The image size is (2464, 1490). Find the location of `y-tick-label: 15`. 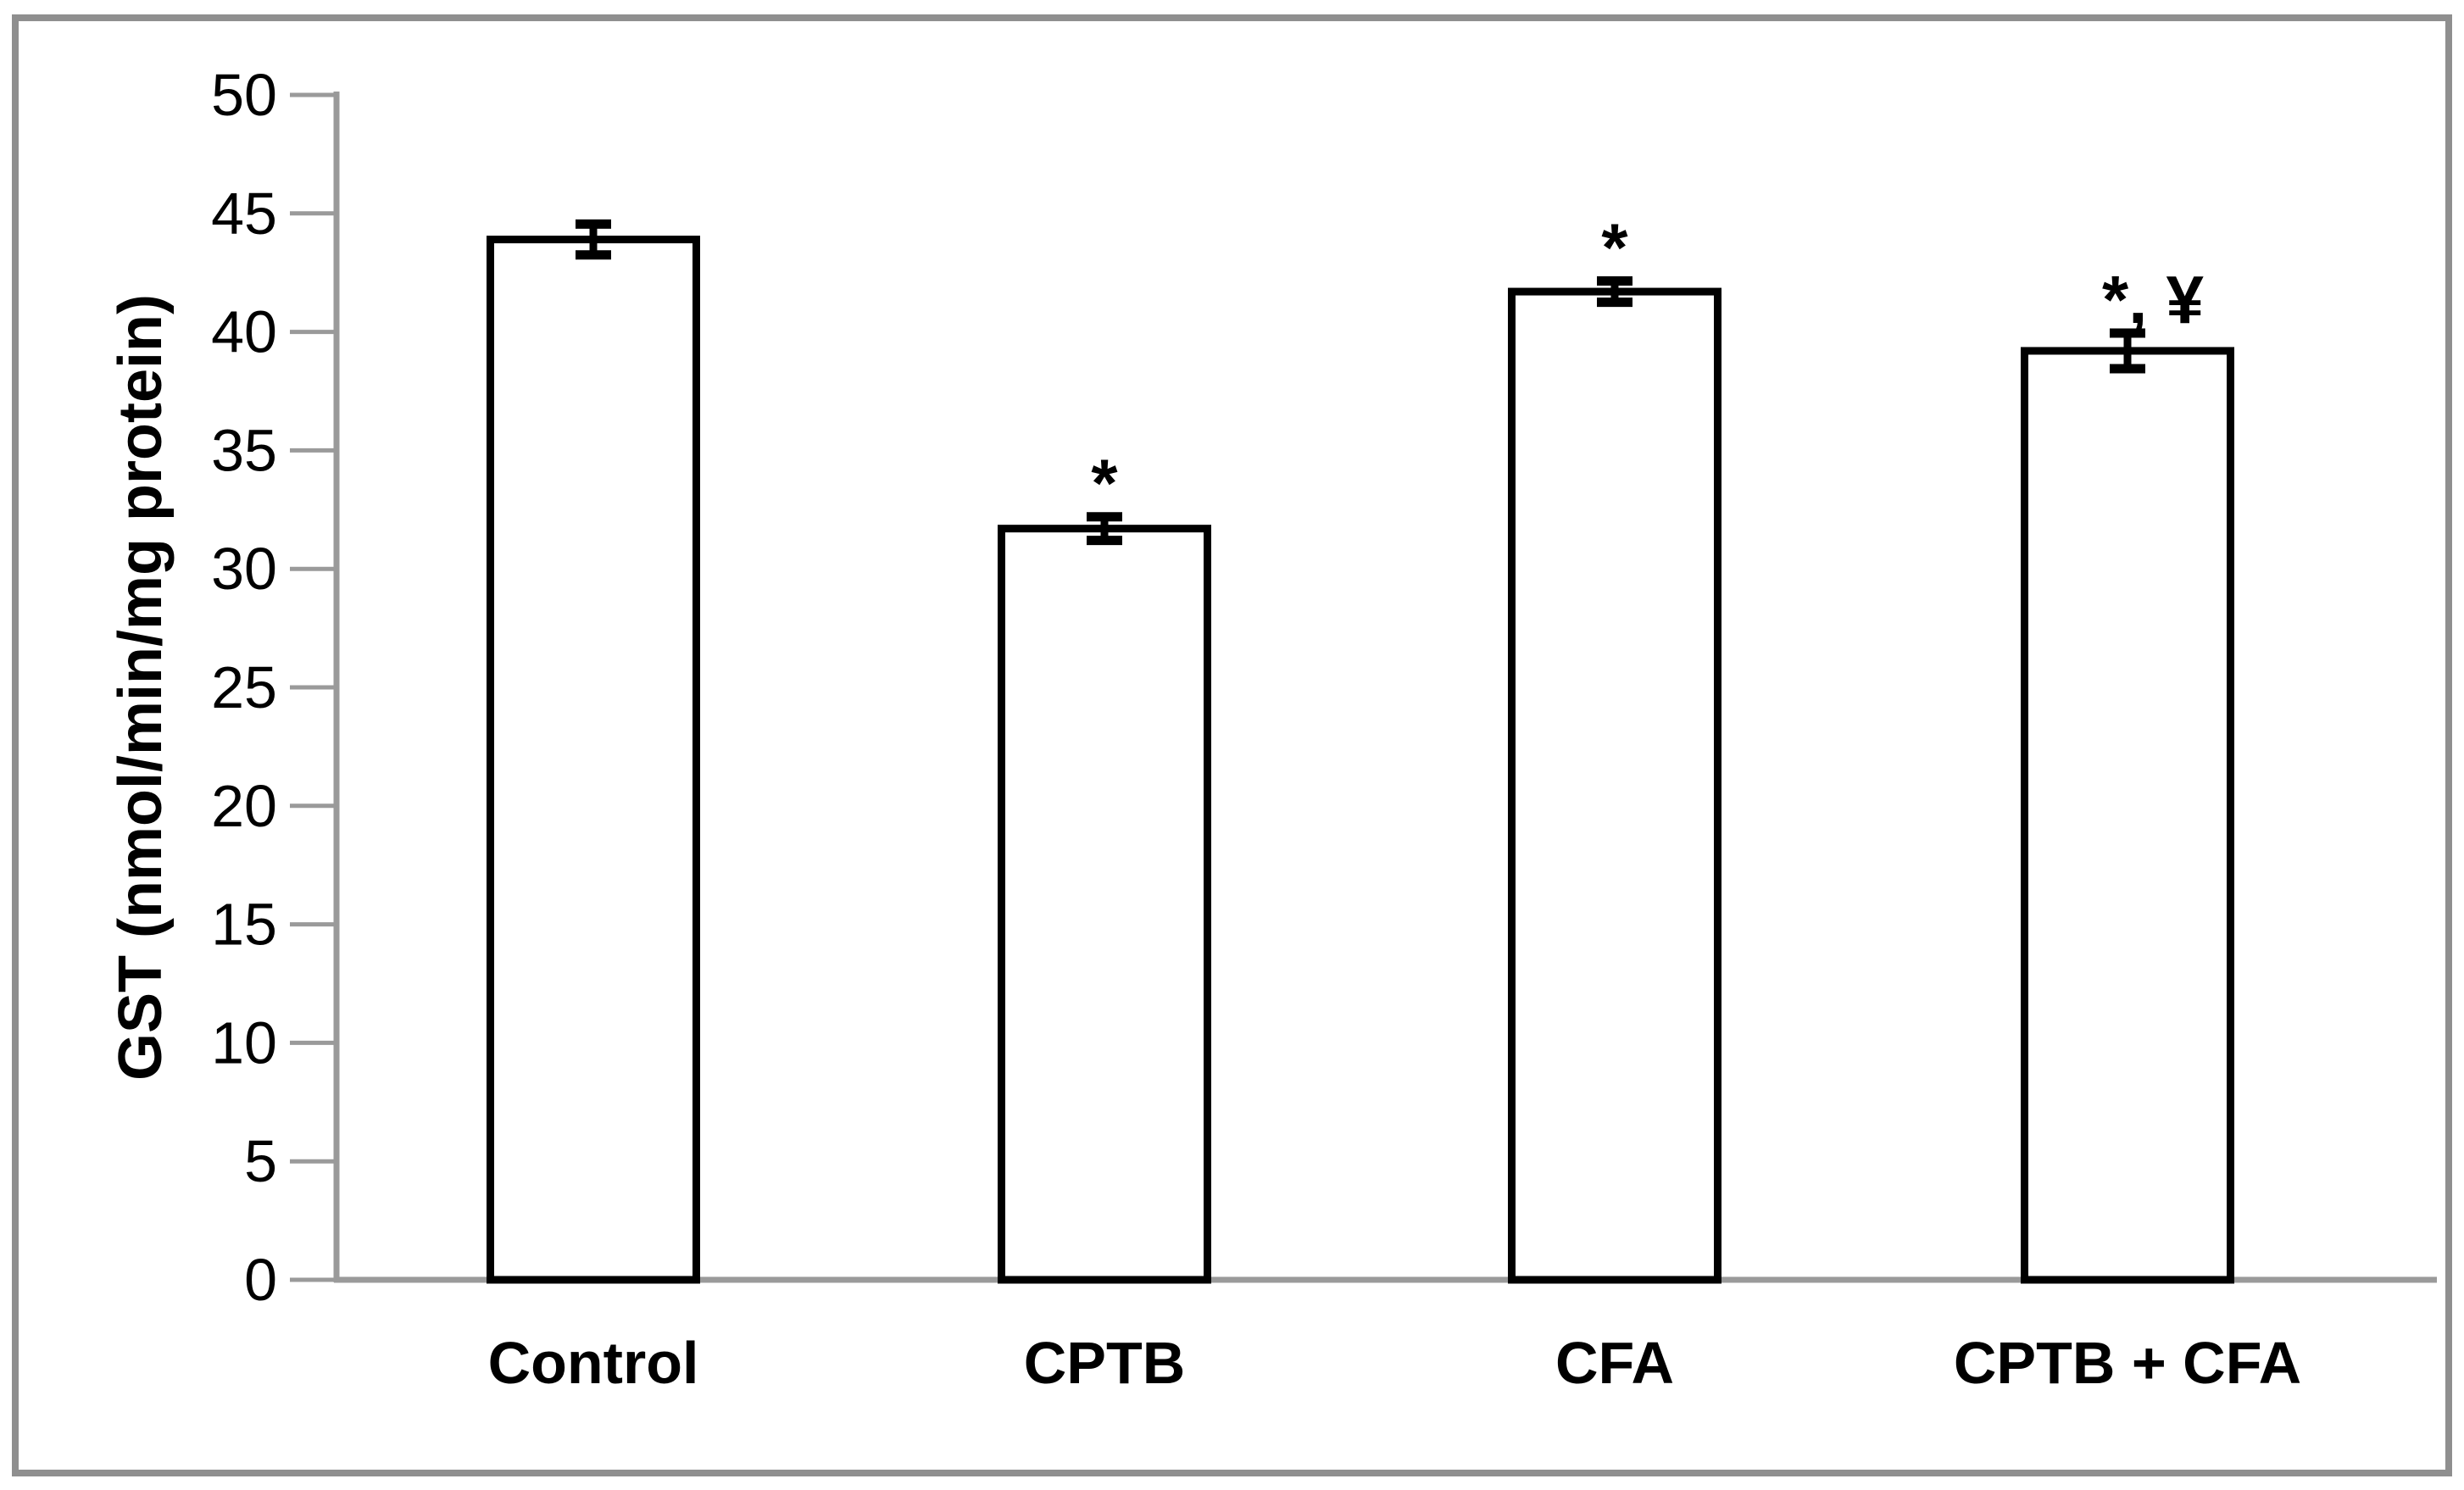

y-tick-label: 15 is located at coordinates (244, 925).